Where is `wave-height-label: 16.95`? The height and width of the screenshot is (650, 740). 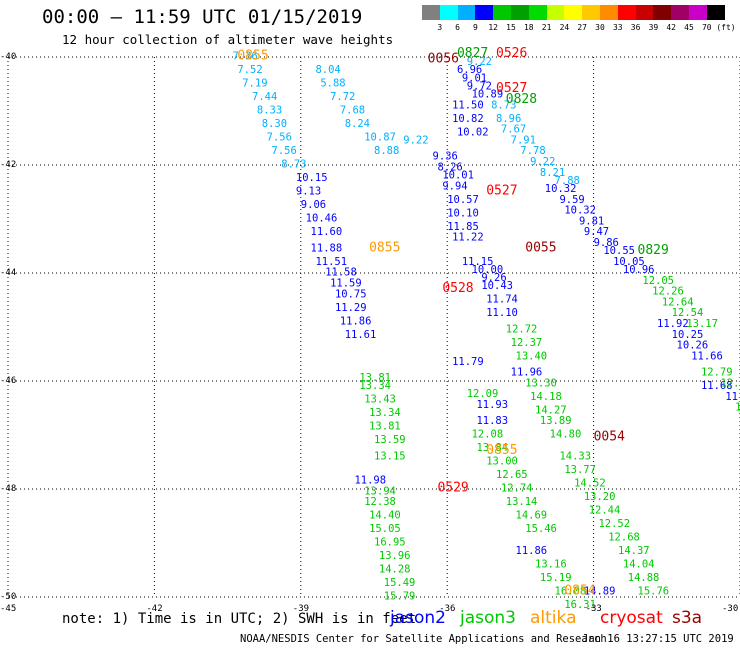 wave-height-label: 16.95 is located at coordinates (390, 543).